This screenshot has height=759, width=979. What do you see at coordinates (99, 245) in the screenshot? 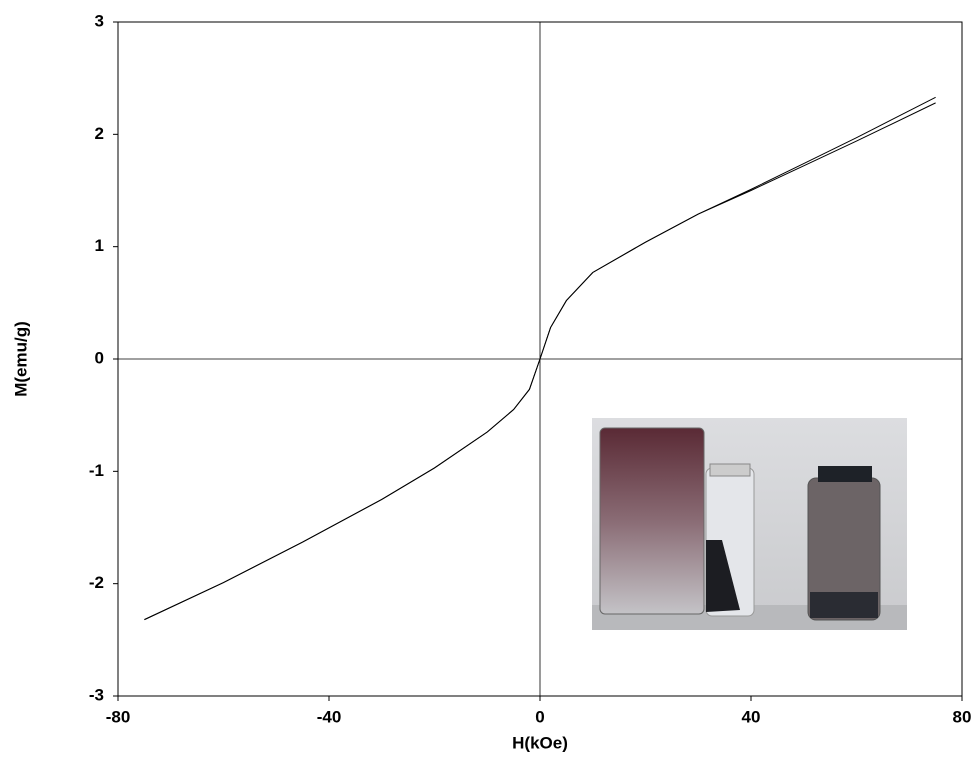
I see `y-tick-label: 1` at bounding box center [99, 245].